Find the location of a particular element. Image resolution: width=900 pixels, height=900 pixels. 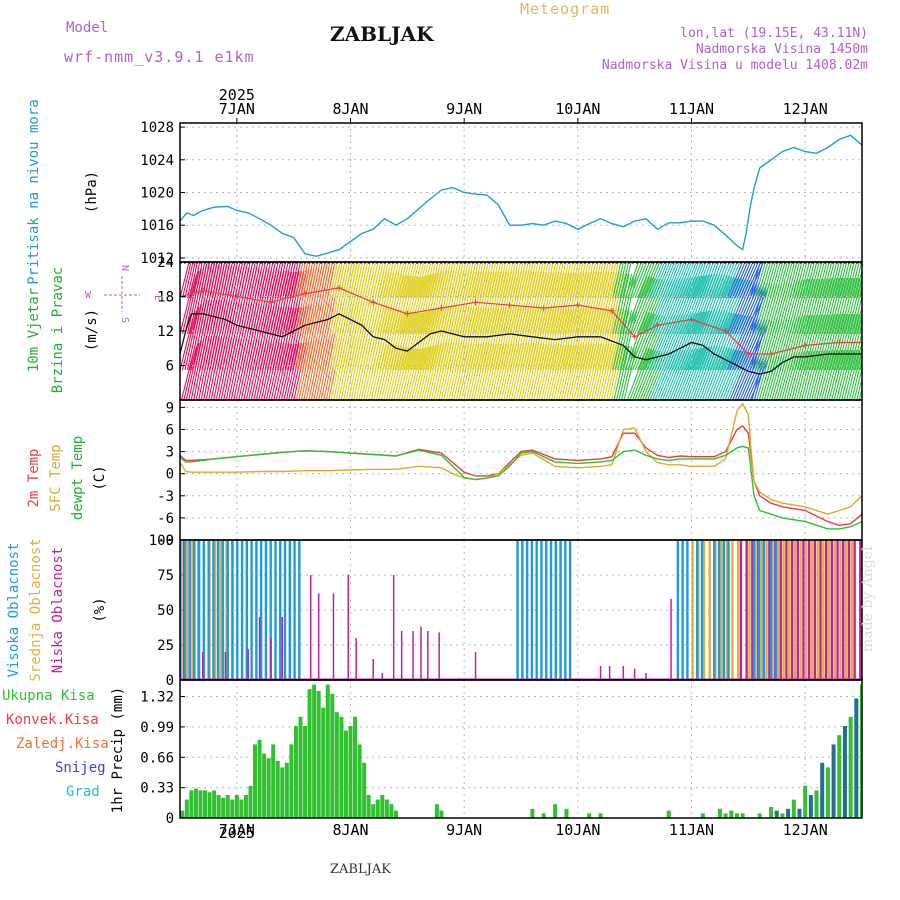

cloud-ylabel-mid: Srednja Oblacnost is located at coordinates (36, 609).